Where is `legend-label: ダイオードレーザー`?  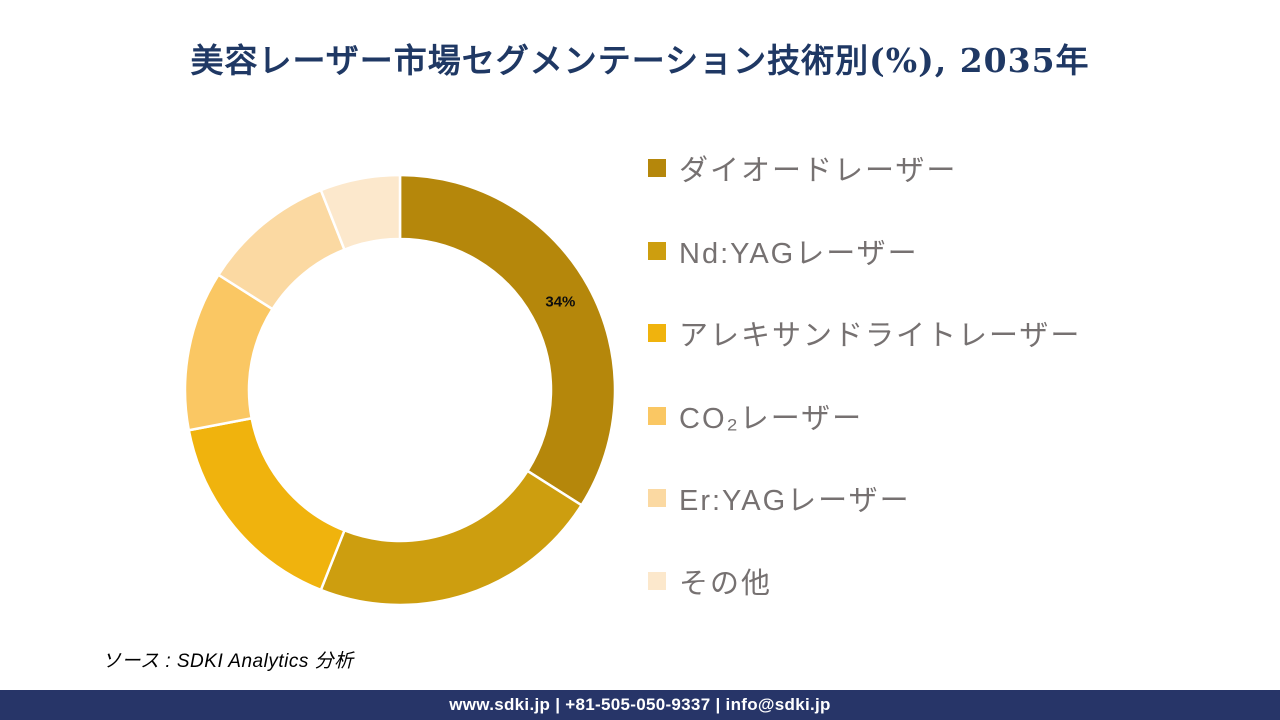
legend-label: ダイオードレーザー is located at coordinates (818, 171).